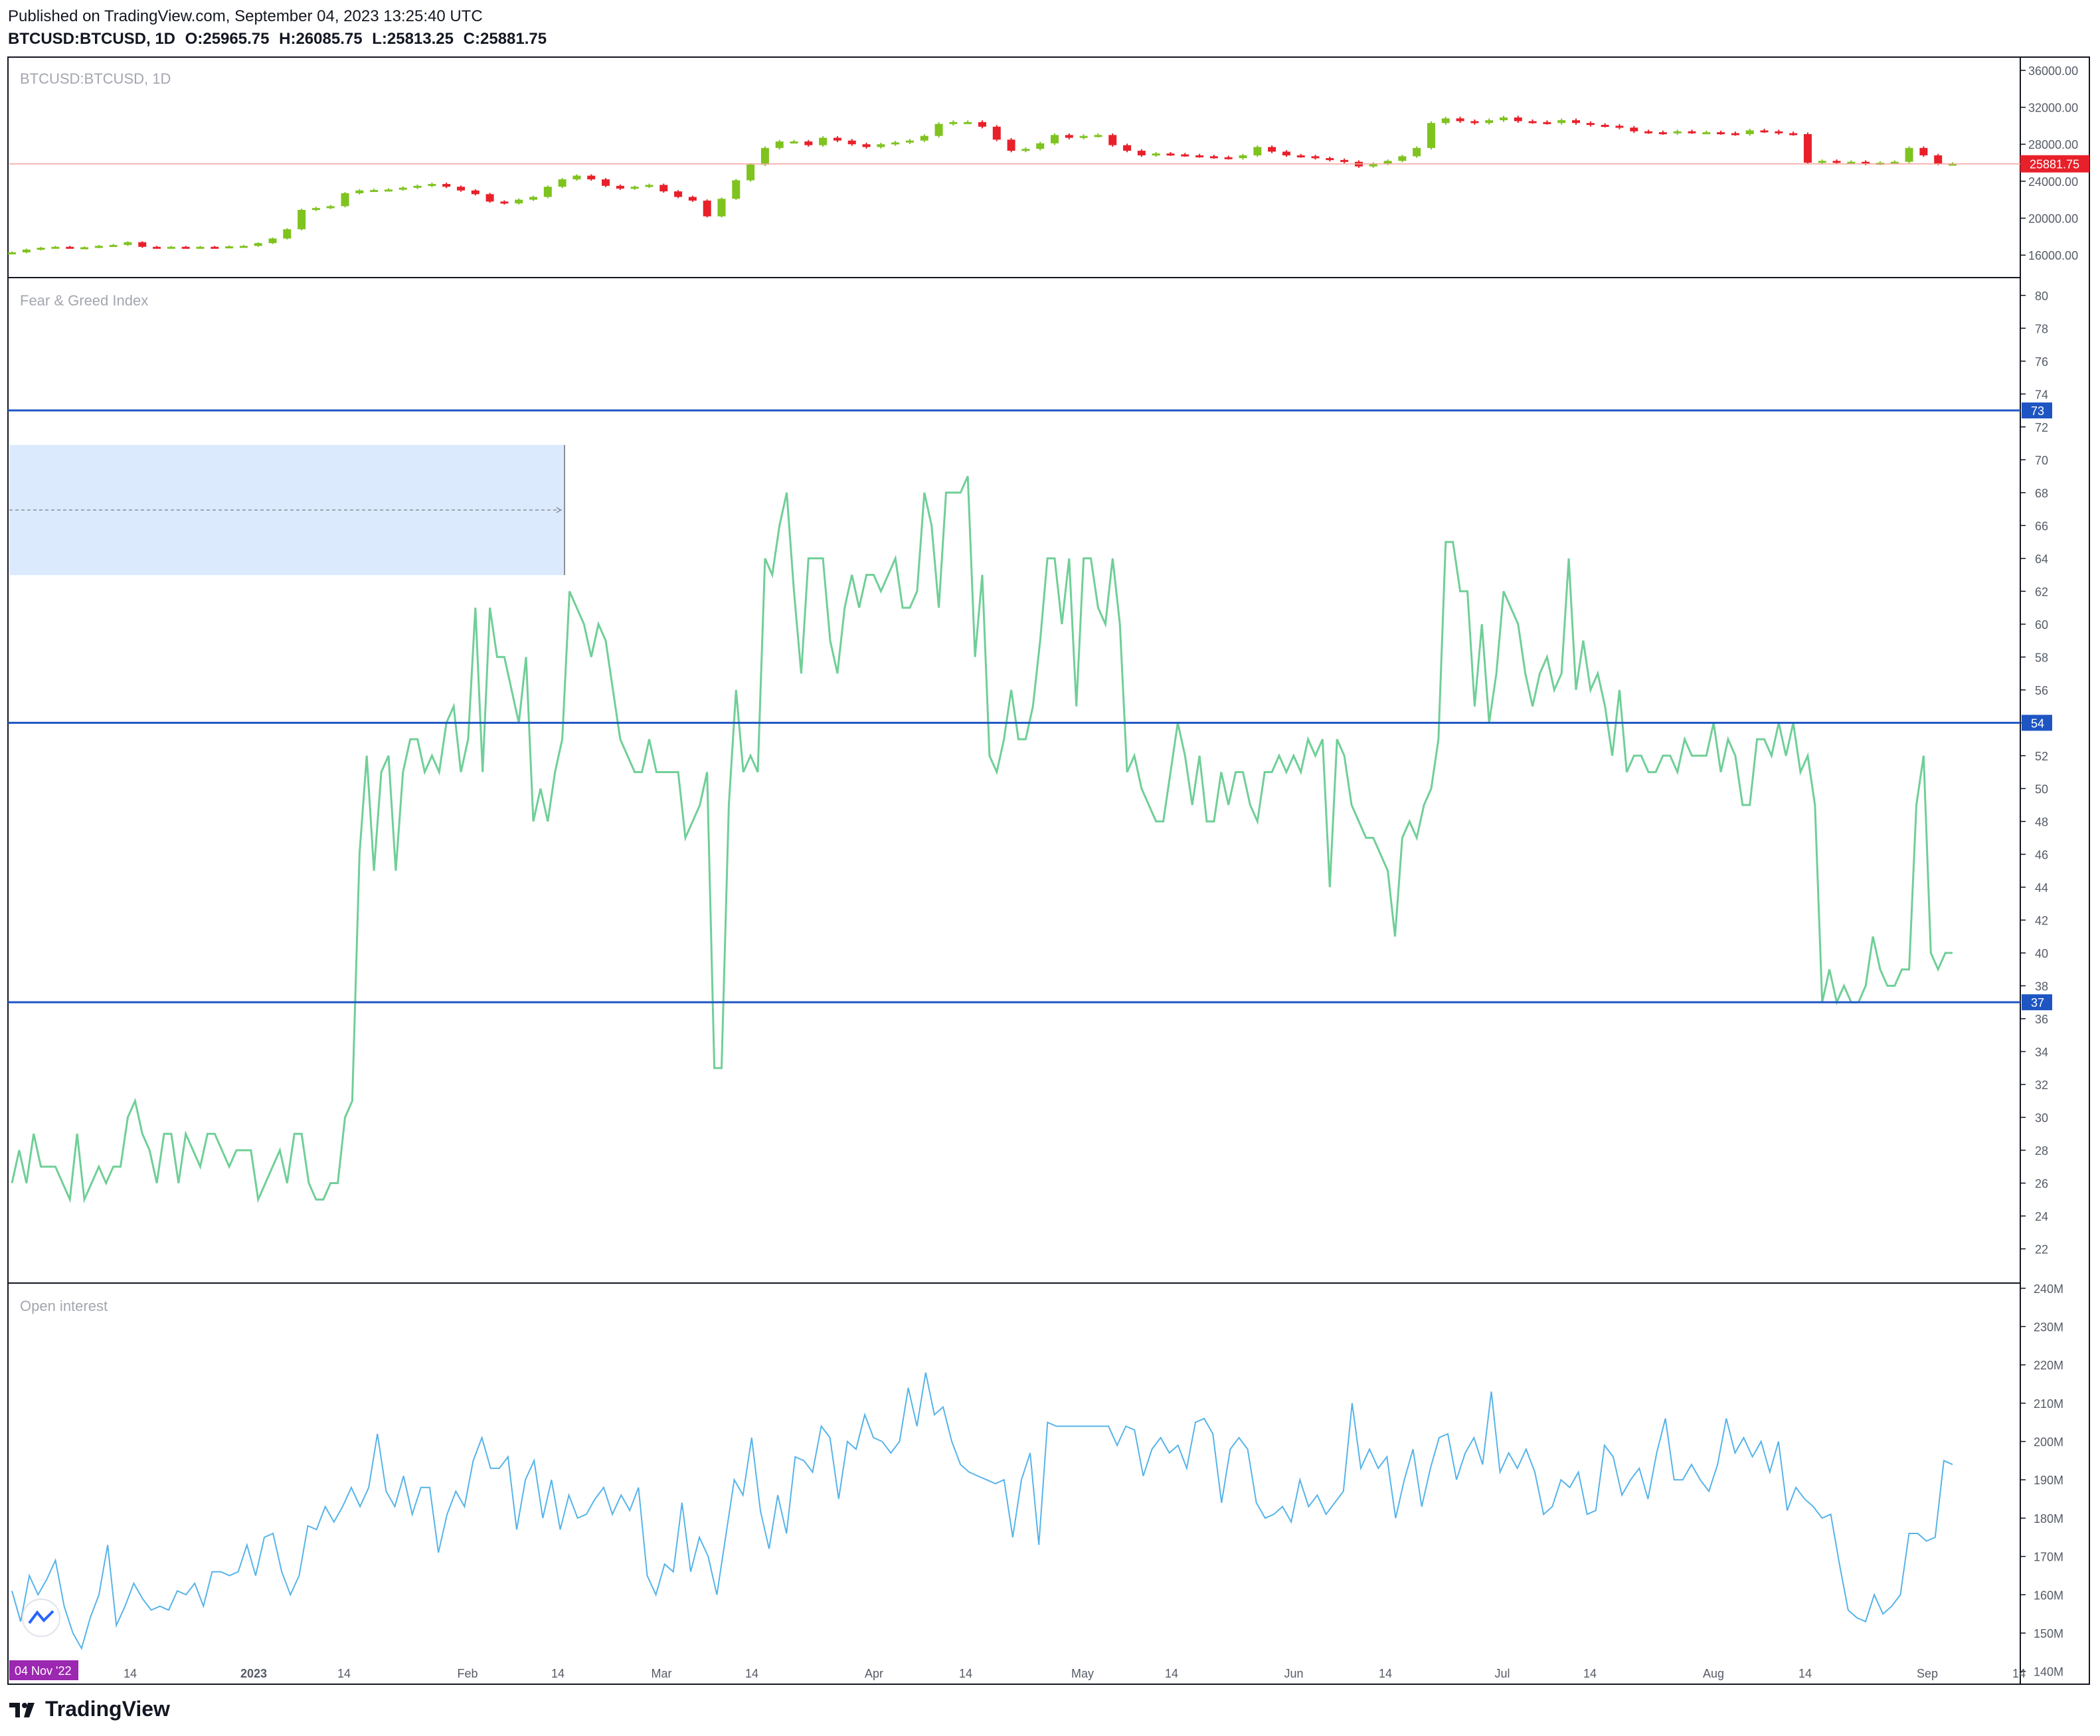 This screenshot has width=2100, height=1736. What do you see at coordinates (228, 39) in the screenshot?
I see `ohlc-open: O:25965.75` at bounding box center [228, 39].